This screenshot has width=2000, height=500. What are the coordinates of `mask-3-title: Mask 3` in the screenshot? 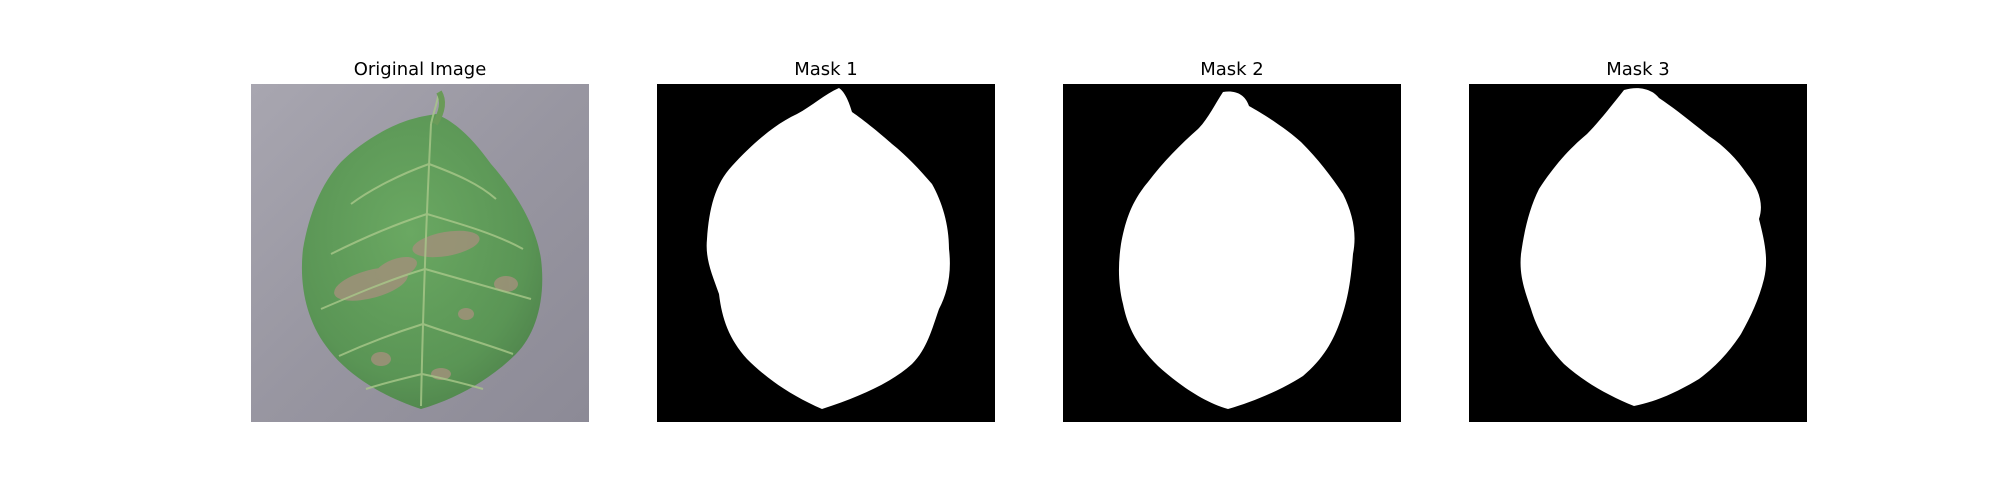 It's located at (1638, 69).